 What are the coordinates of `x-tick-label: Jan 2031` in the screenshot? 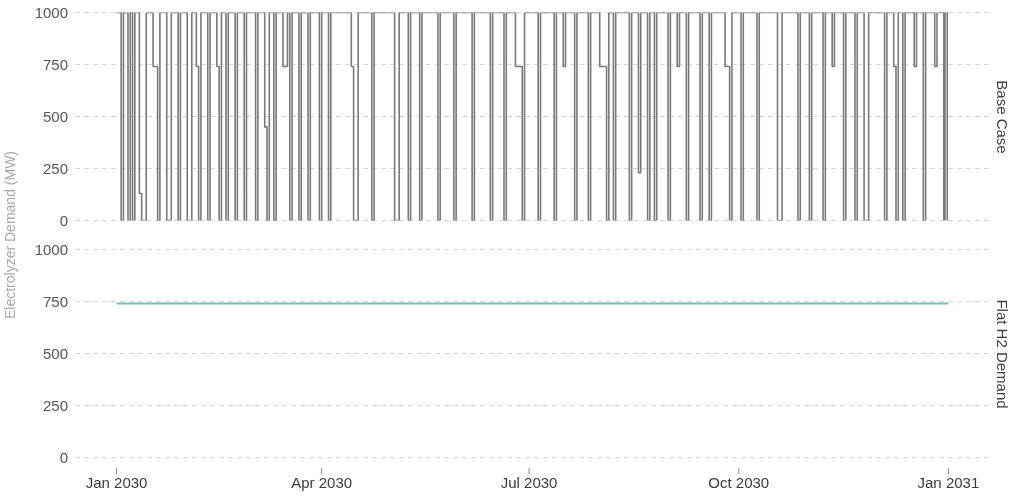 It's located at (948, 482).